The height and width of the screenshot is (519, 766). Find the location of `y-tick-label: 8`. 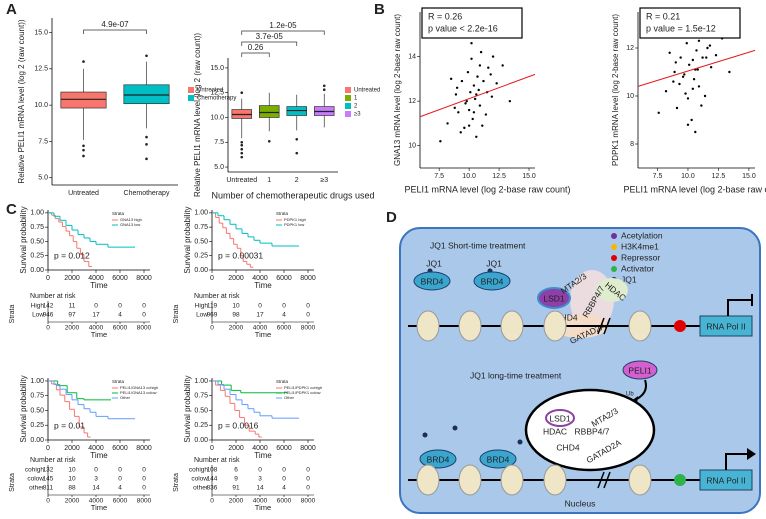

y-tick-label: 8 is located at coordinates (632, 144).